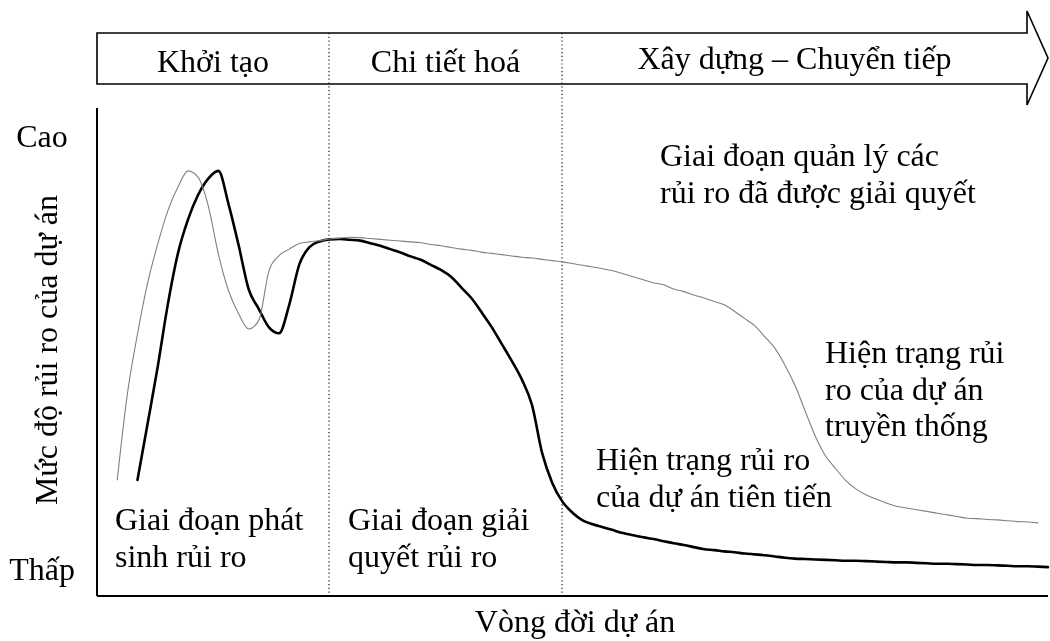 This screenshot has width=1050, height=641. I want to click on annotation: Giai đoạn phát sinh rủi ro, so click(213, 537).